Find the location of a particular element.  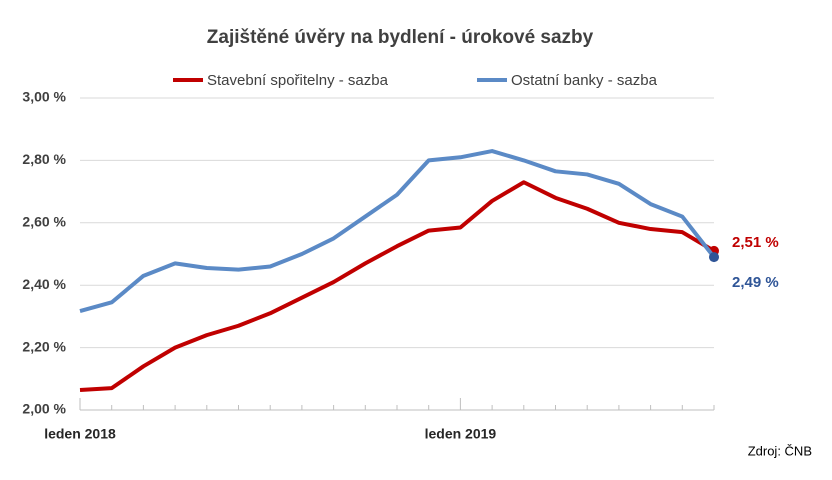

legend-label: Ostatní banky - sazba is located at coordinates (584, 80).